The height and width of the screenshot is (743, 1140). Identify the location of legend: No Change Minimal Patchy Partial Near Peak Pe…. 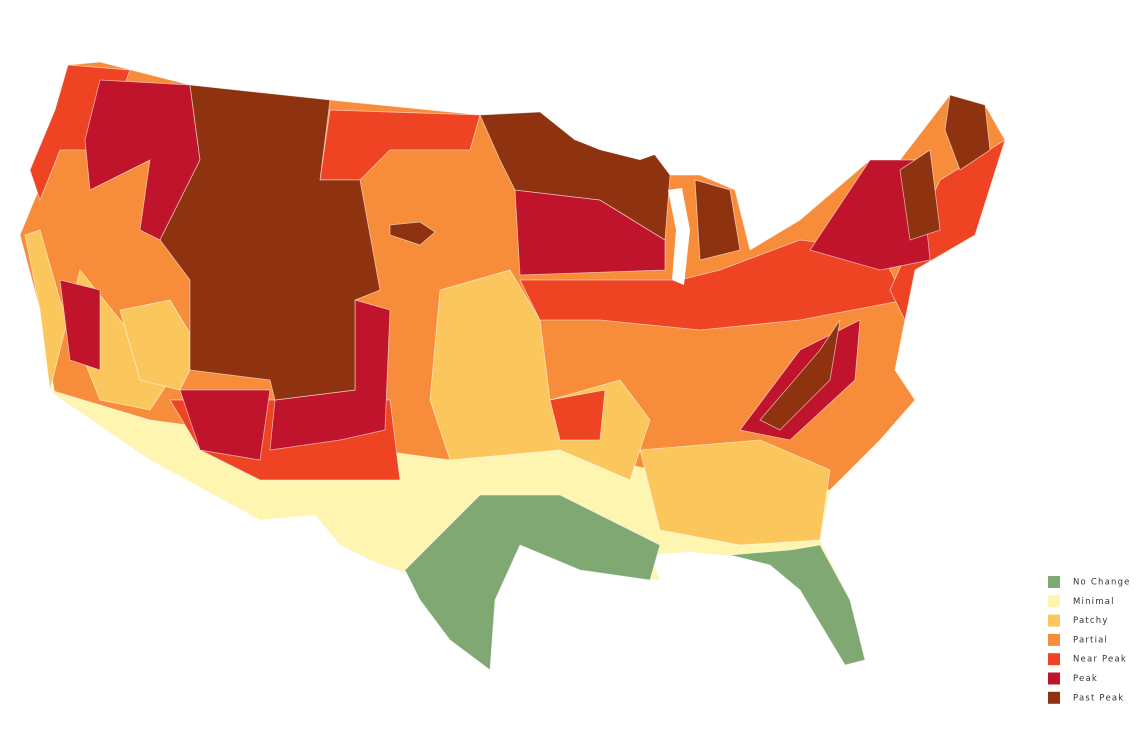
(1089, 640).